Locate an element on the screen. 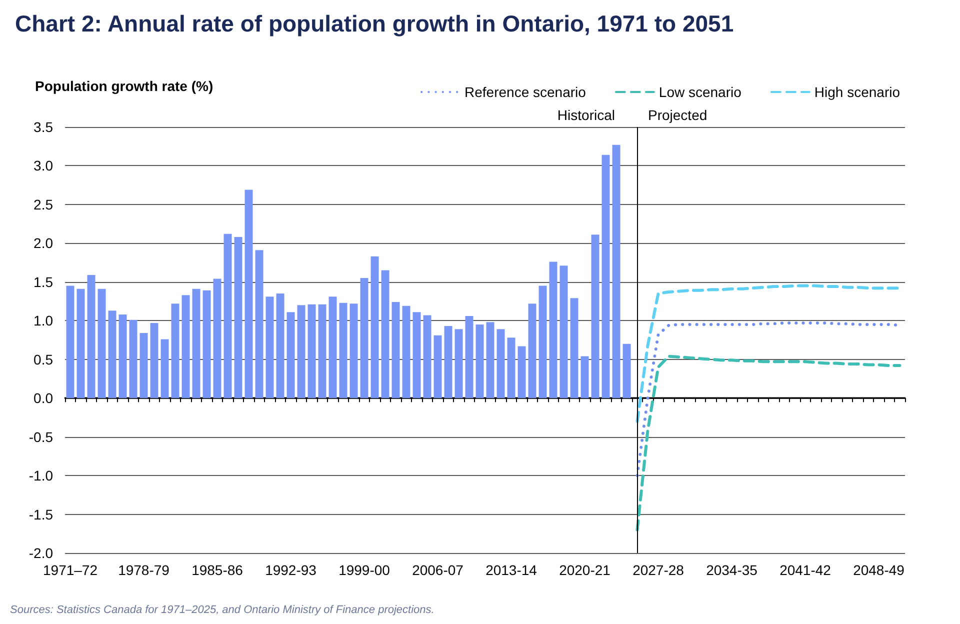 The image size is (960, 624). x-tick-label: 2020-21 is located at coordinates (585, 570).